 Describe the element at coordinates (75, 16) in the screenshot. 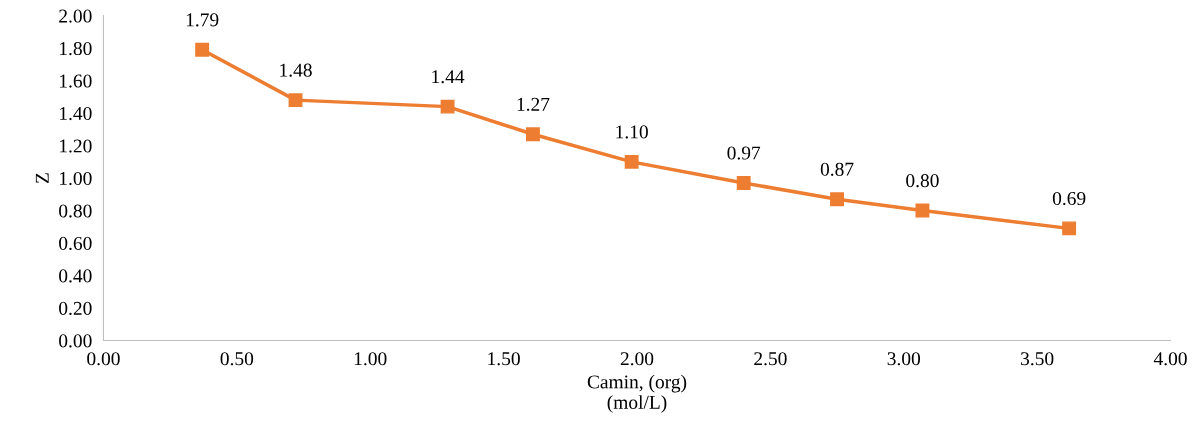

I see `y-tick-label: 2.00` at that location.